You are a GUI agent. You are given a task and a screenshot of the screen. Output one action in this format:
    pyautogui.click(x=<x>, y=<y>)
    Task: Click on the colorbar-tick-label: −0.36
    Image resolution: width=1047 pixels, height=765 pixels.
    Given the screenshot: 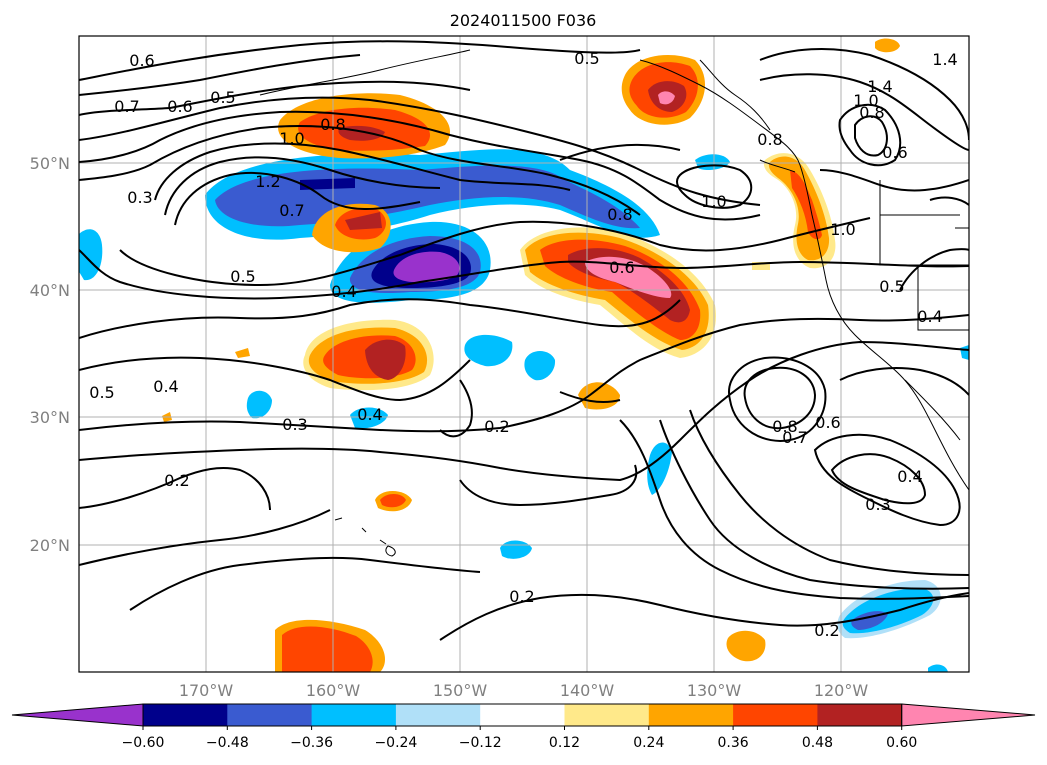 What is the action you would take?
    pyautogui.click(x=311, y=743)
    